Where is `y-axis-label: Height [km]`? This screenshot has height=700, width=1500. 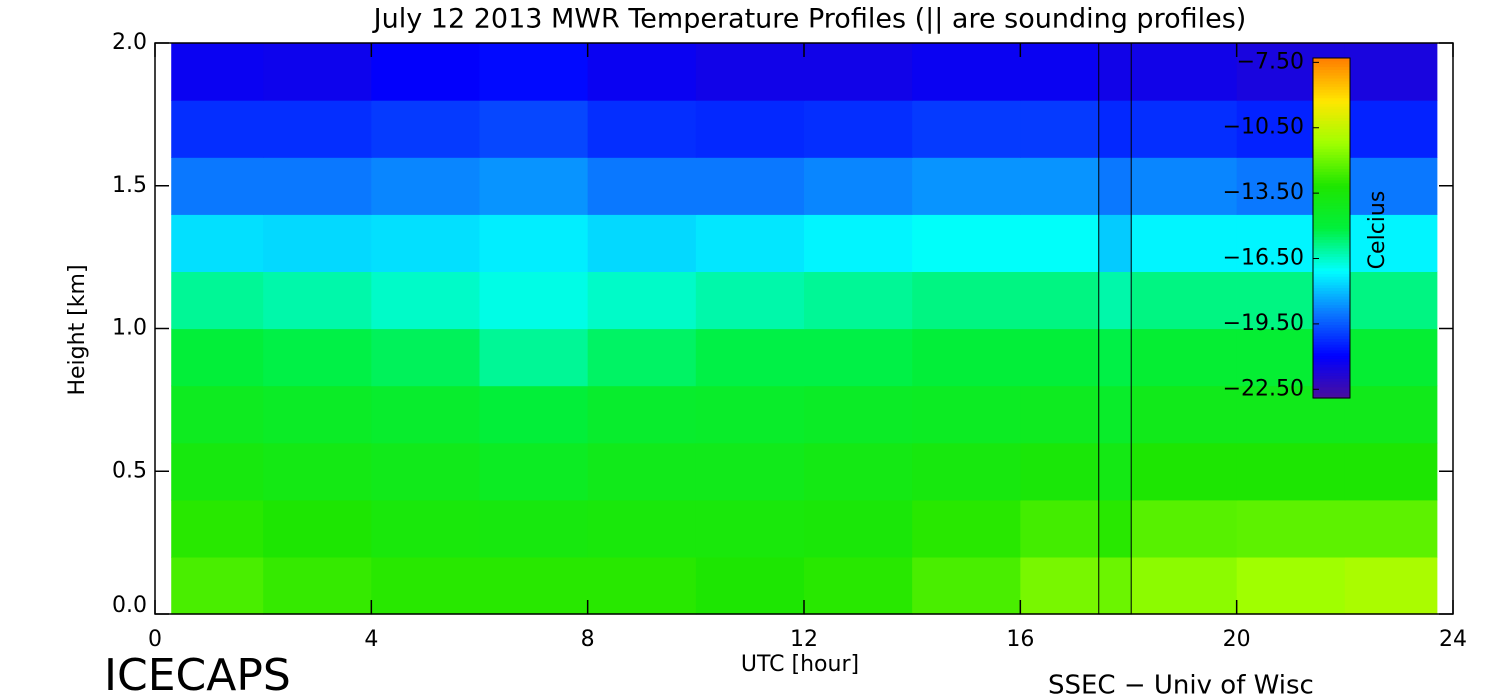
y-axis-label: Height [km] is located at coordinates (77, 329).